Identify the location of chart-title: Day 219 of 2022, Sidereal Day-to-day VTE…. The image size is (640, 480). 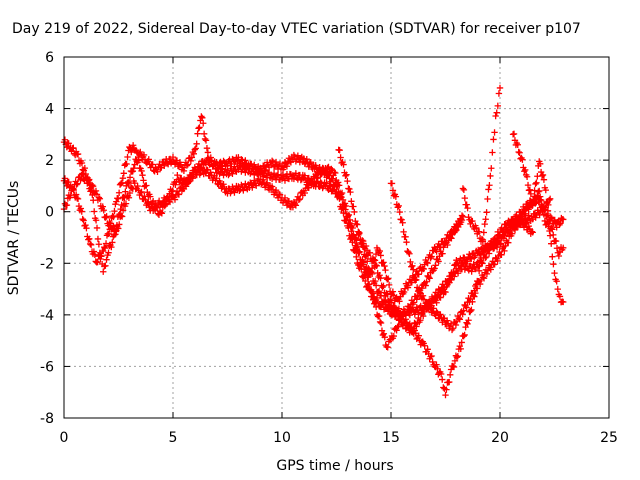
(296, 29).